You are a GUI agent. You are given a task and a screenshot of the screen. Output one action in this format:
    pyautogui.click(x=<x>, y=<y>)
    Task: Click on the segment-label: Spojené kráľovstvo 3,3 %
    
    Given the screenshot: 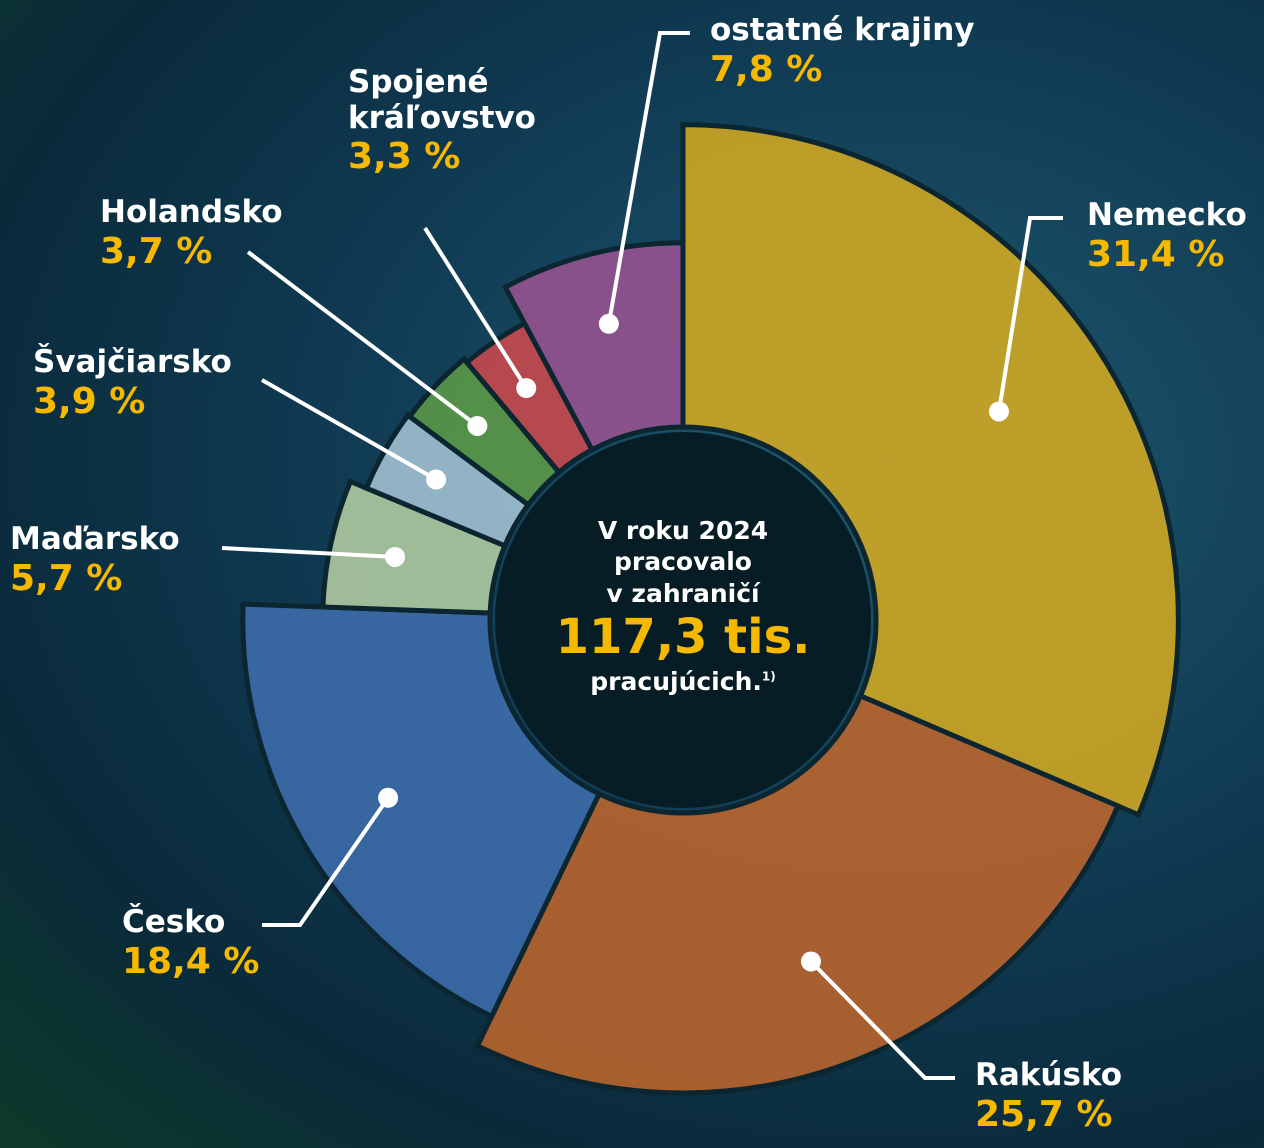 What is the action you would take?
    pyautogui.click(x=448, y=121)
    